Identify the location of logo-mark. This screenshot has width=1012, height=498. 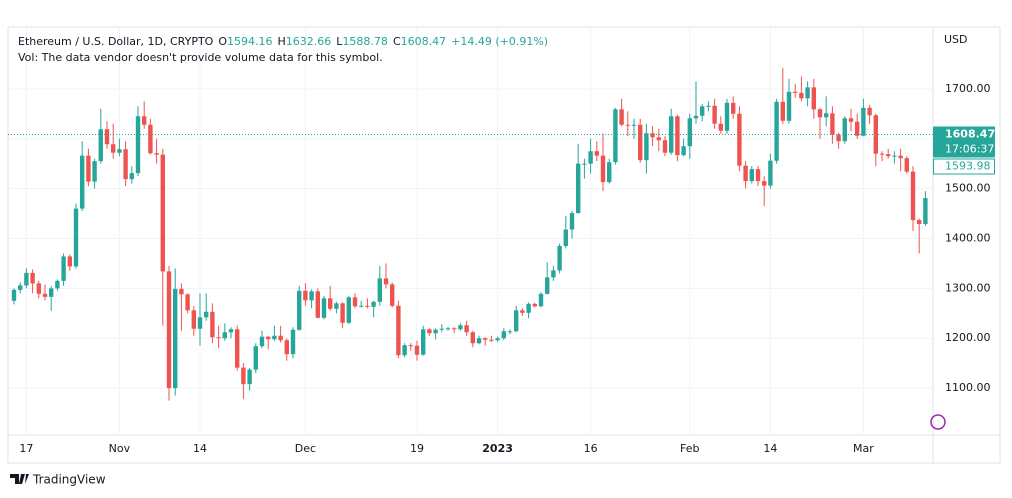
(19, 479).